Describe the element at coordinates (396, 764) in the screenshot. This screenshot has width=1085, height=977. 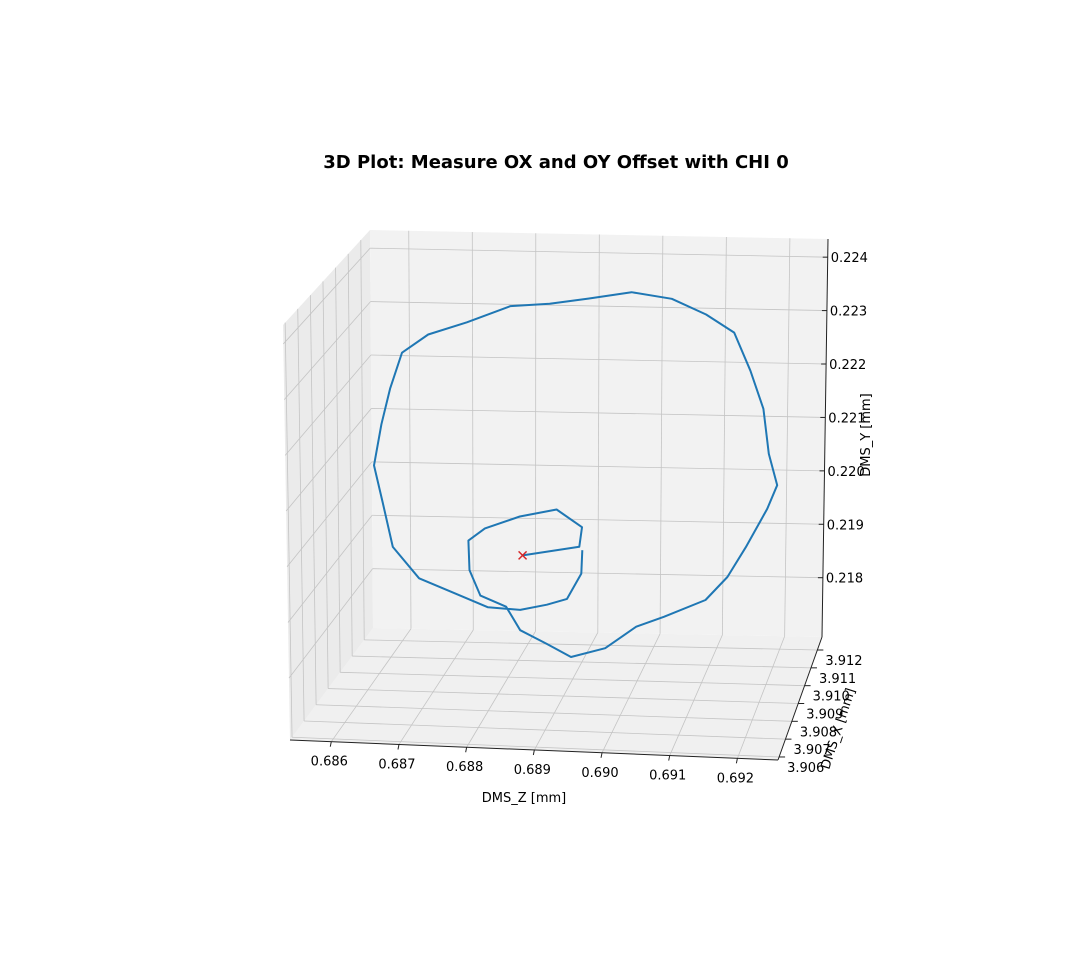
I see `x-tick-label: 0.687` at that location.